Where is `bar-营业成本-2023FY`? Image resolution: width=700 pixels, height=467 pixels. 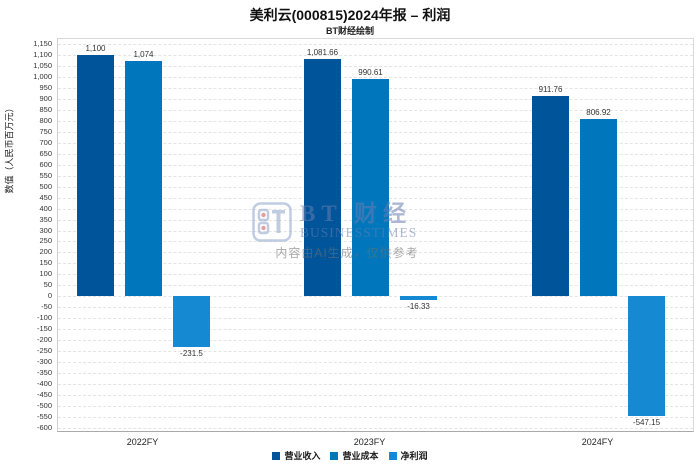
bar-营业成本-2023FY is located at coordinates (370, 187).